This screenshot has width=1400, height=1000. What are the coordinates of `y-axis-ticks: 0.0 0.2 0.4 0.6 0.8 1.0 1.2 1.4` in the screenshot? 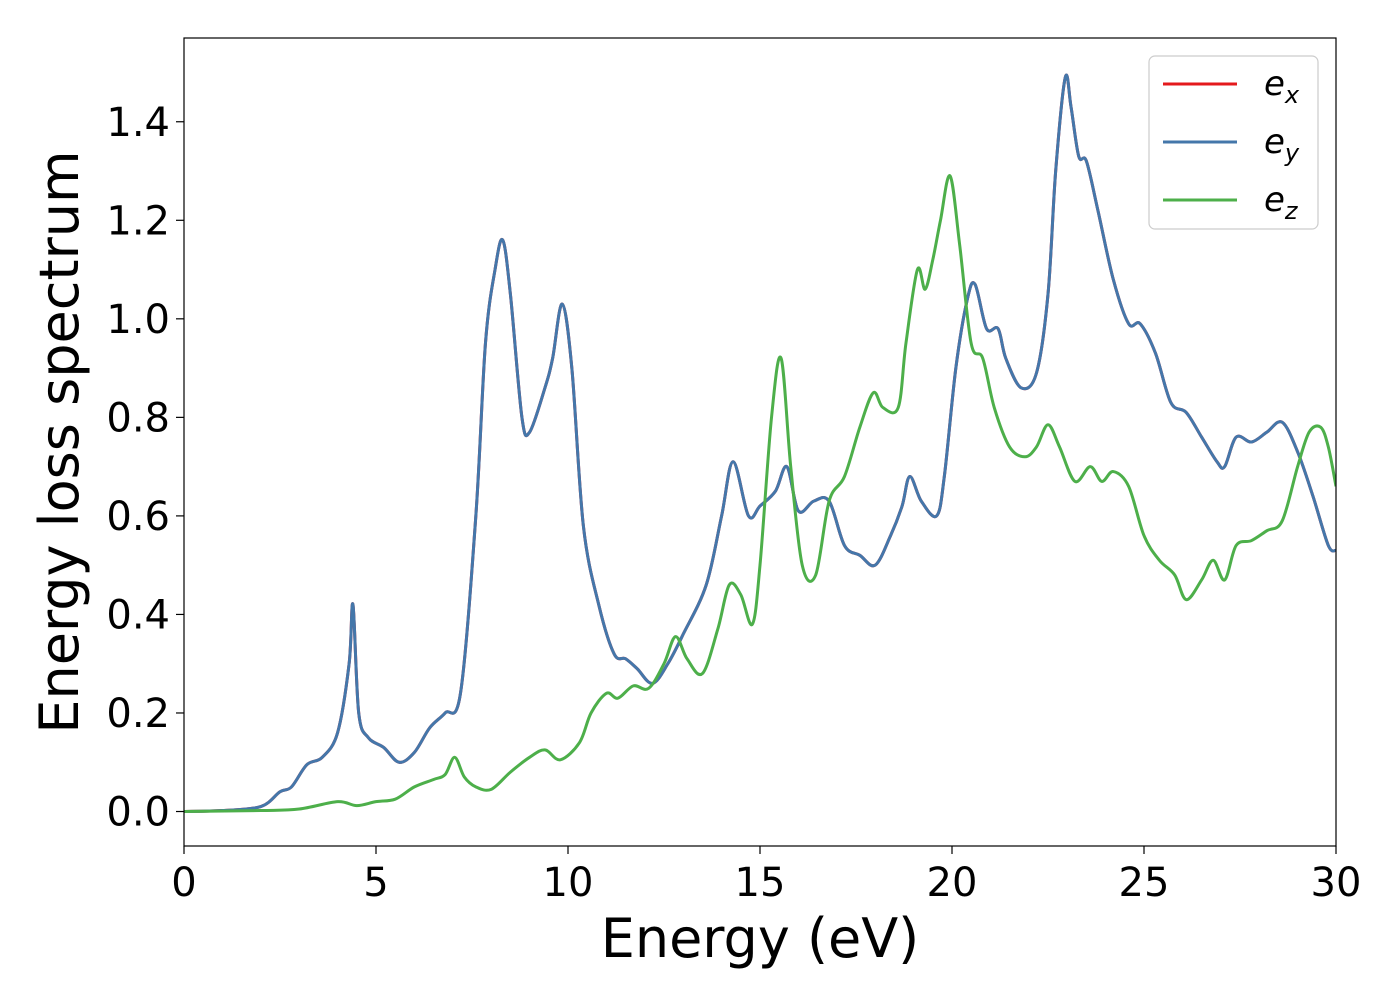 It's located at (145, 468).